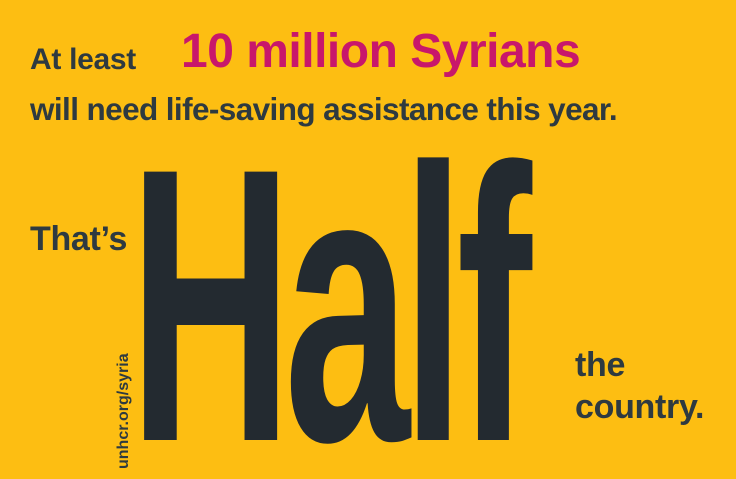 This screenshot has height=479, width=736. What do you see at coordinates (640, 407) in the screenshot?
I see `tail-text-line-2: country.` at bounding box center [640, 407].